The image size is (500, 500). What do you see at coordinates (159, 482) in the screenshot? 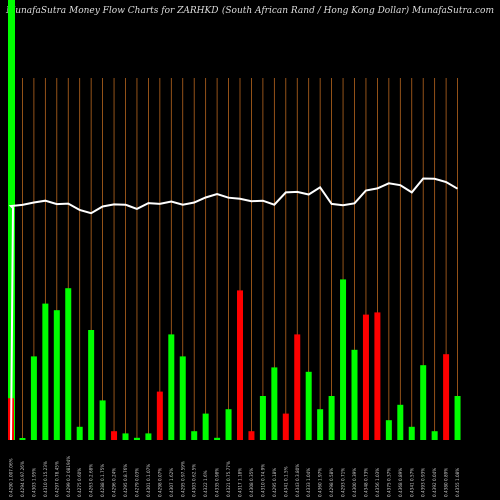
I see `x-tick-label: 0.4298 0.07%` at bounding box center [159, 482].